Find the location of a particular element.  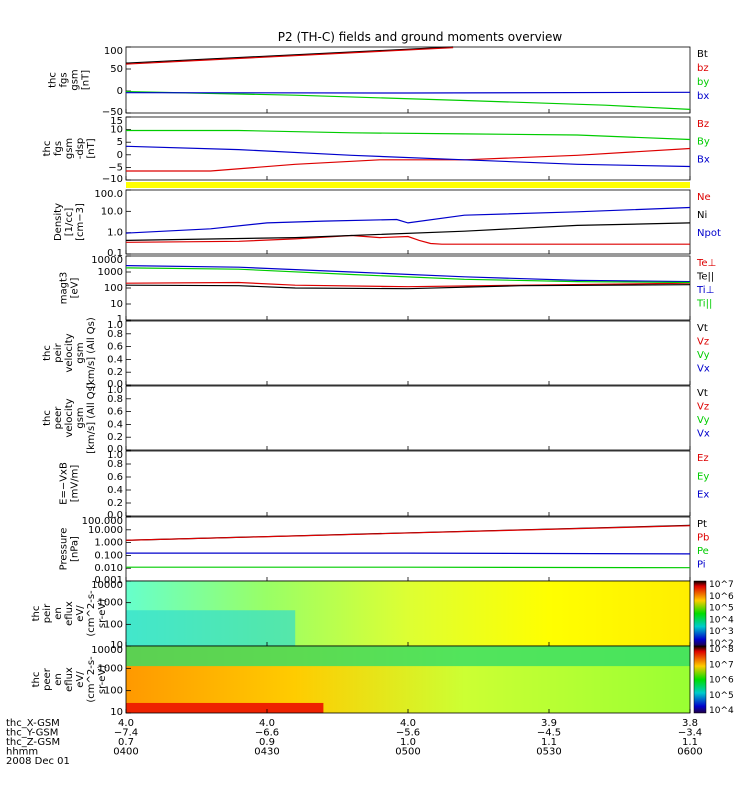

series-Ne is located at coordinates (407, 239).